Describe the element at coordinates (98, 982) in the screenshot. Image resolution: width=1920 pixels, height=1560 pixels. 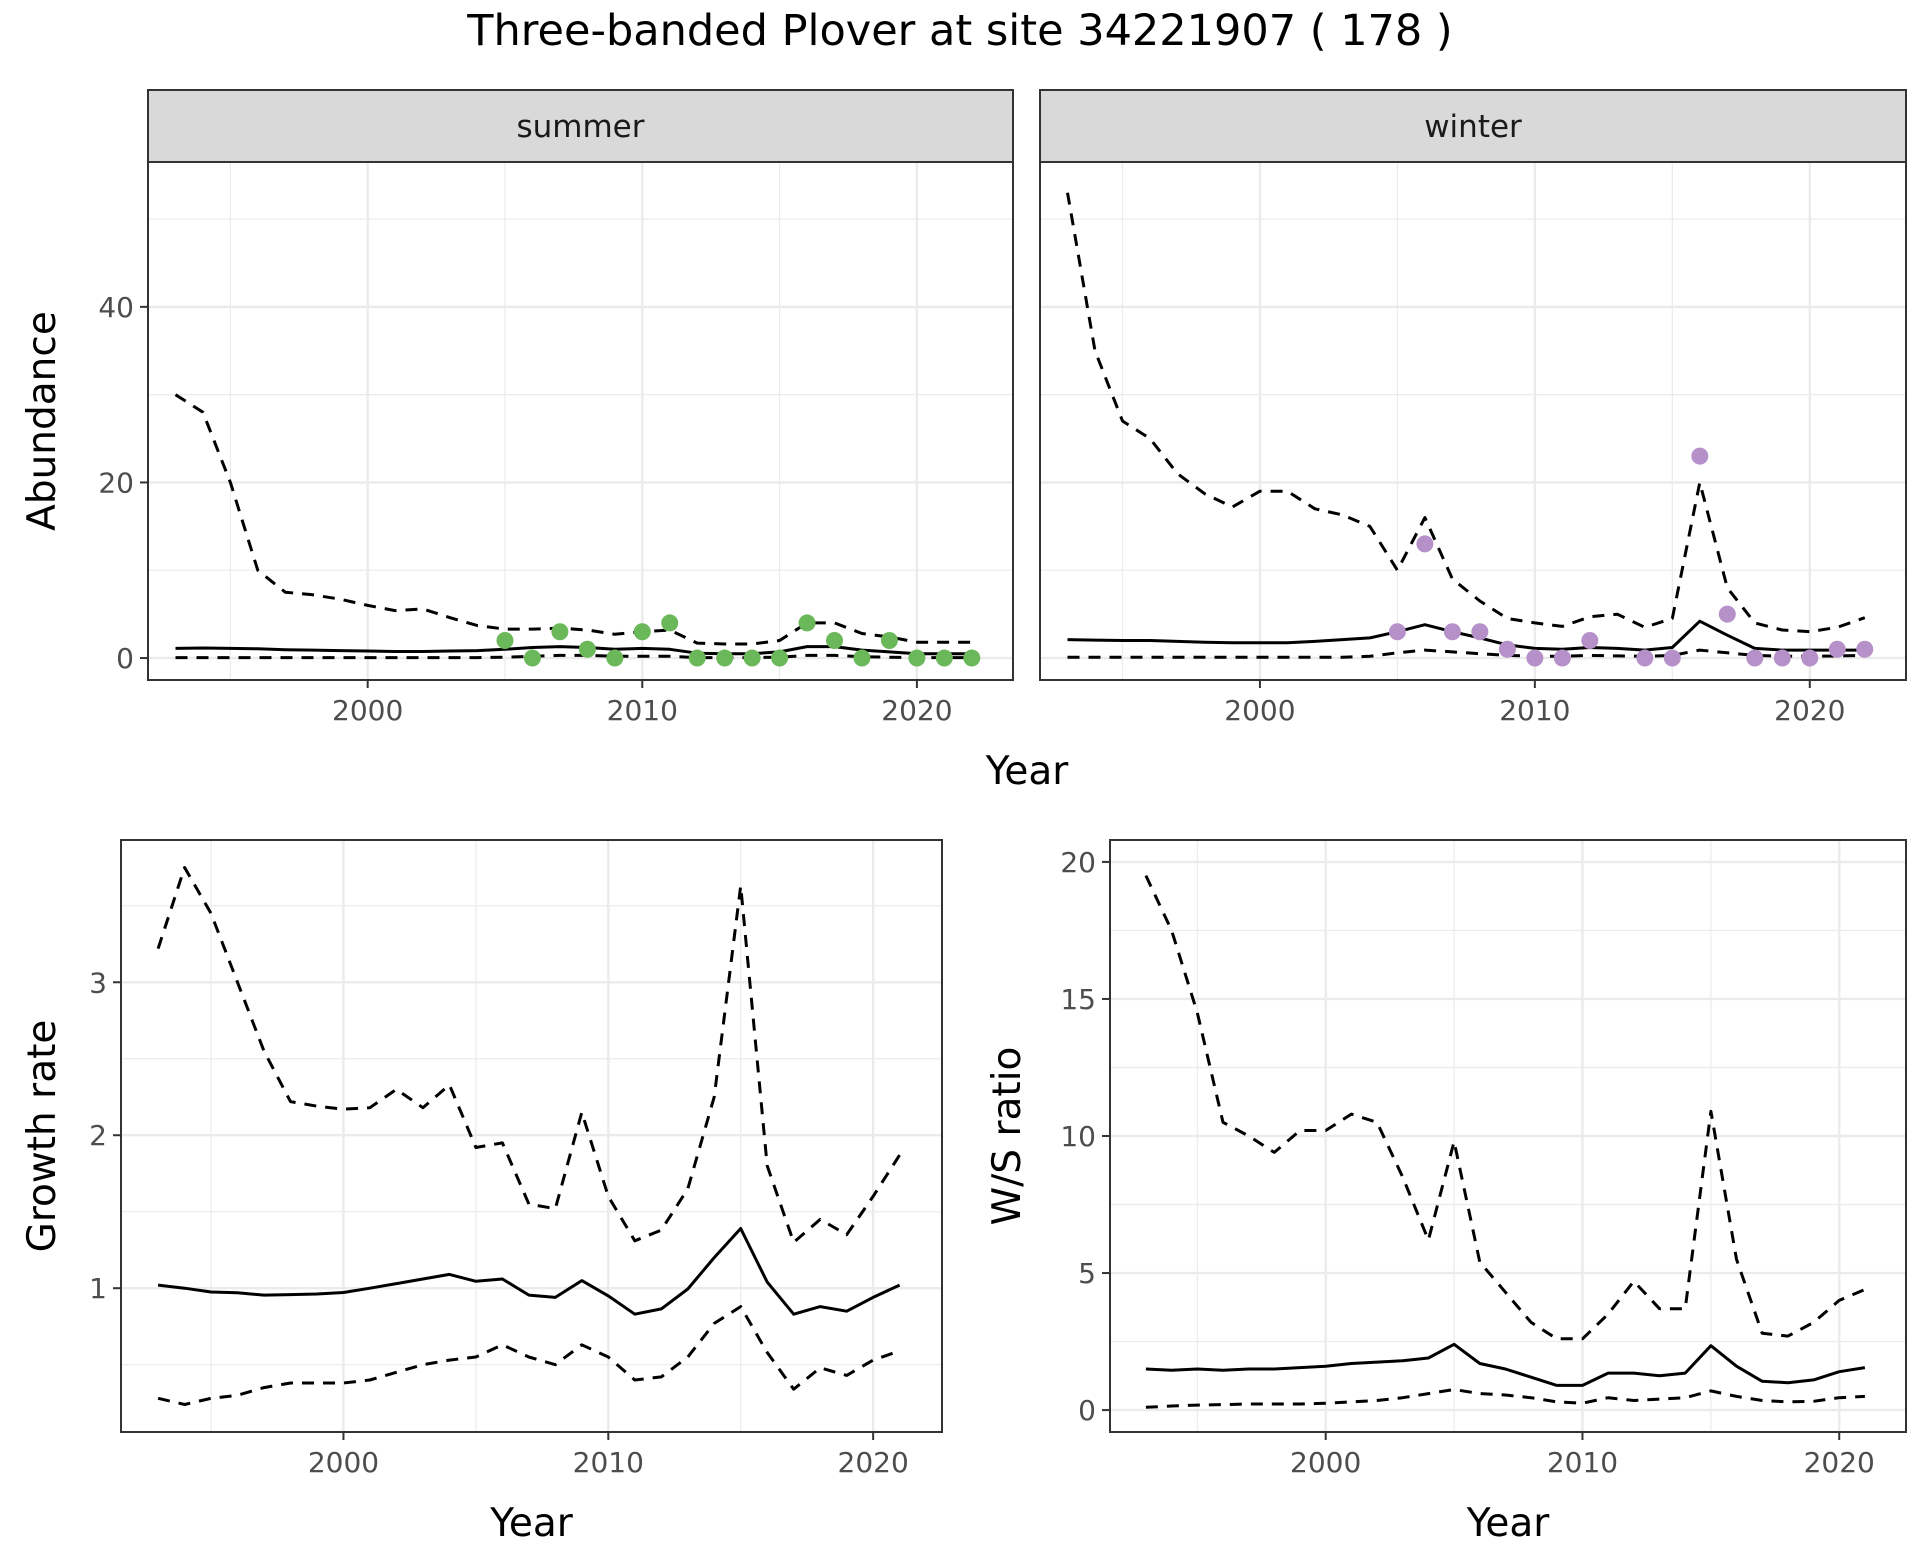
I see `y-tick-label: 3` at that location.